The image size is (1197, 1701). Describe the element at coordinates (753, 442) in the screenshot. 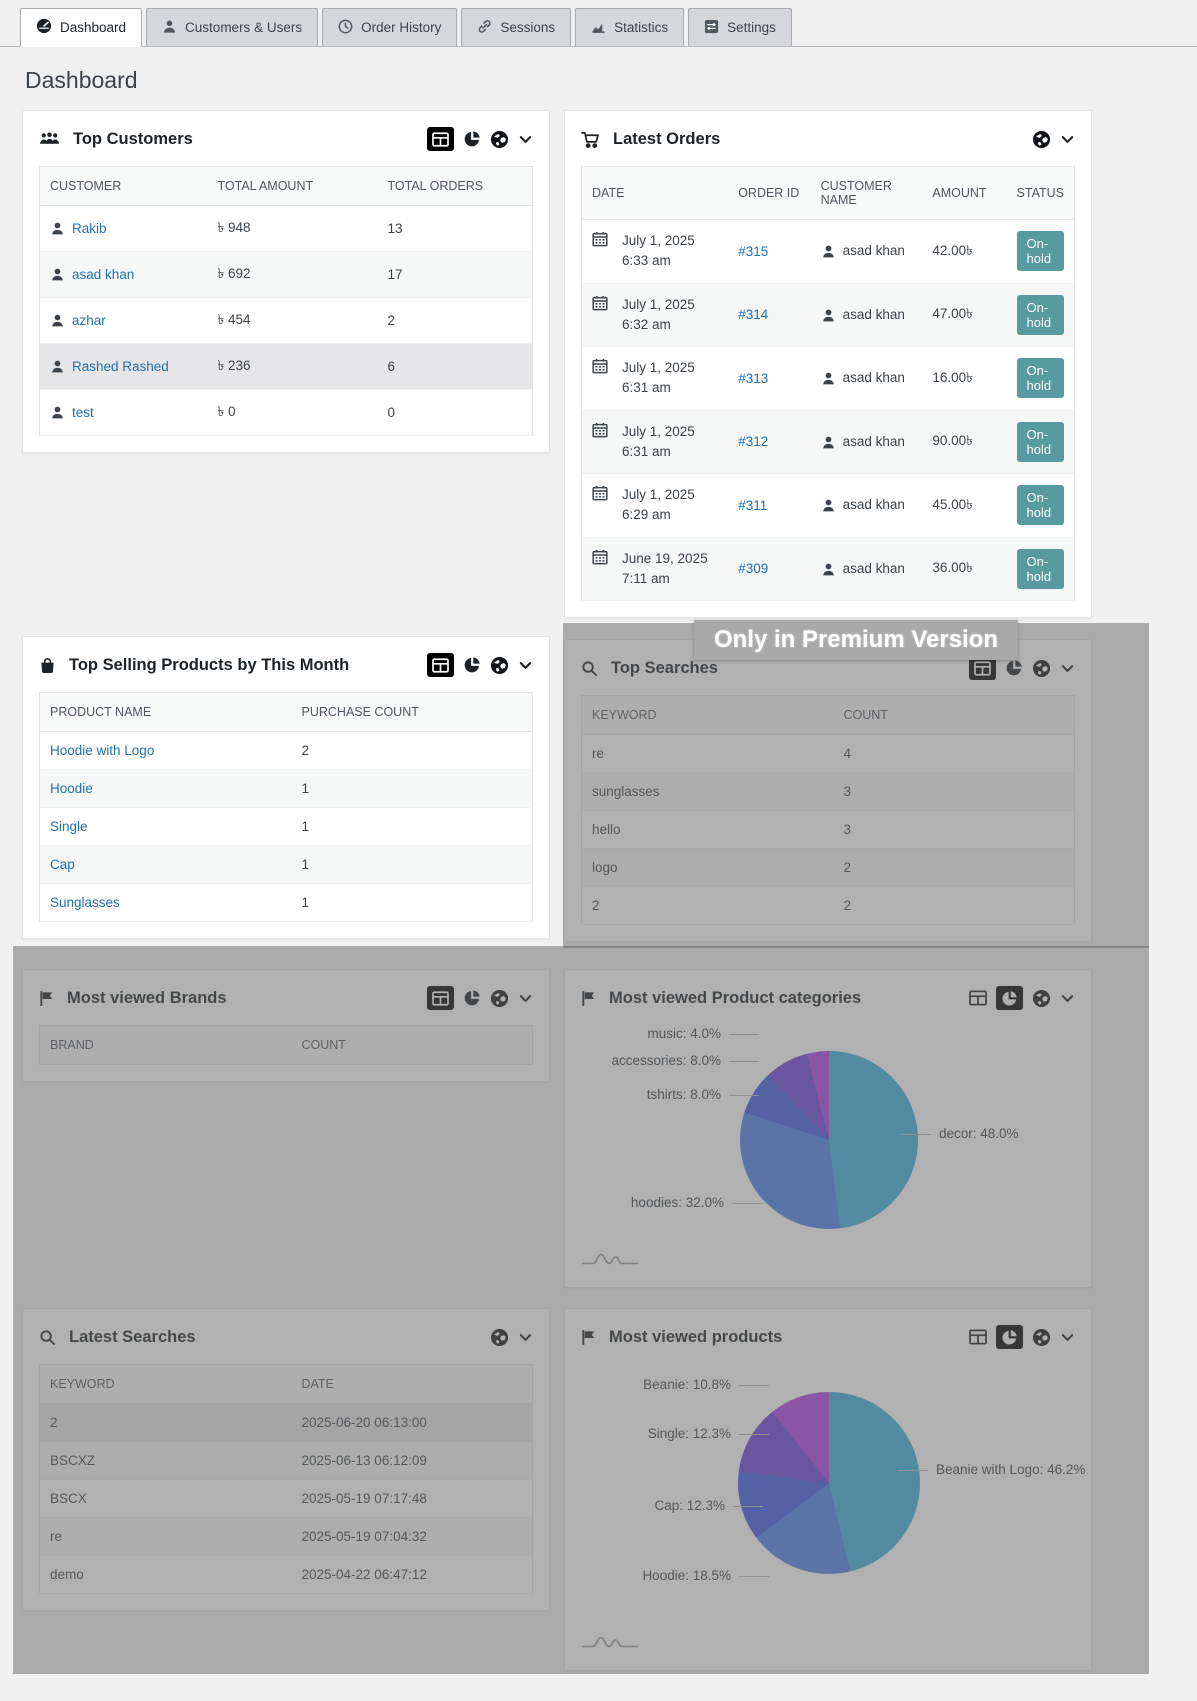

I see `order_id-link: #312` at that location.